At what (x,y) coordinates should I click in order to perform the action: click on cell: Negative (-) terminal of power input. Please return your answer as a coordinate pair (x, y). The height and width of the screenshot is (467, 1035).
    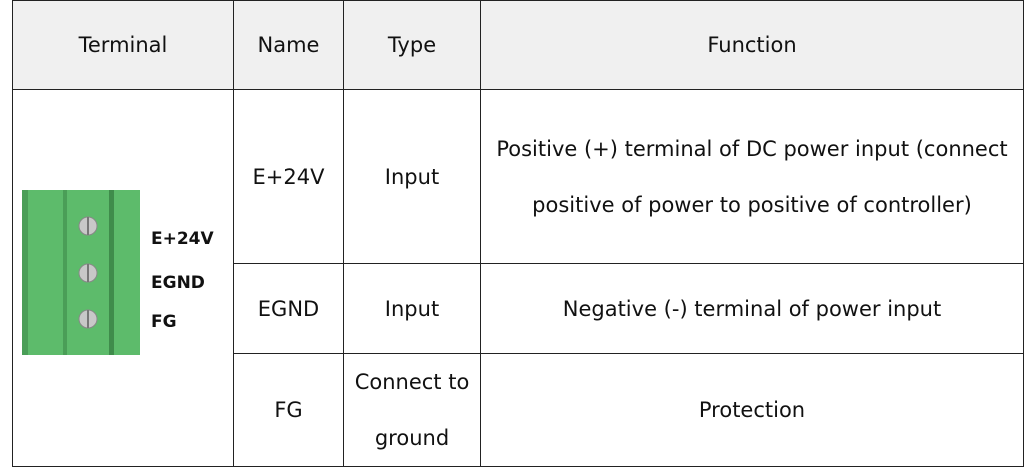
    Looking at the image, I should click on (752, 308).